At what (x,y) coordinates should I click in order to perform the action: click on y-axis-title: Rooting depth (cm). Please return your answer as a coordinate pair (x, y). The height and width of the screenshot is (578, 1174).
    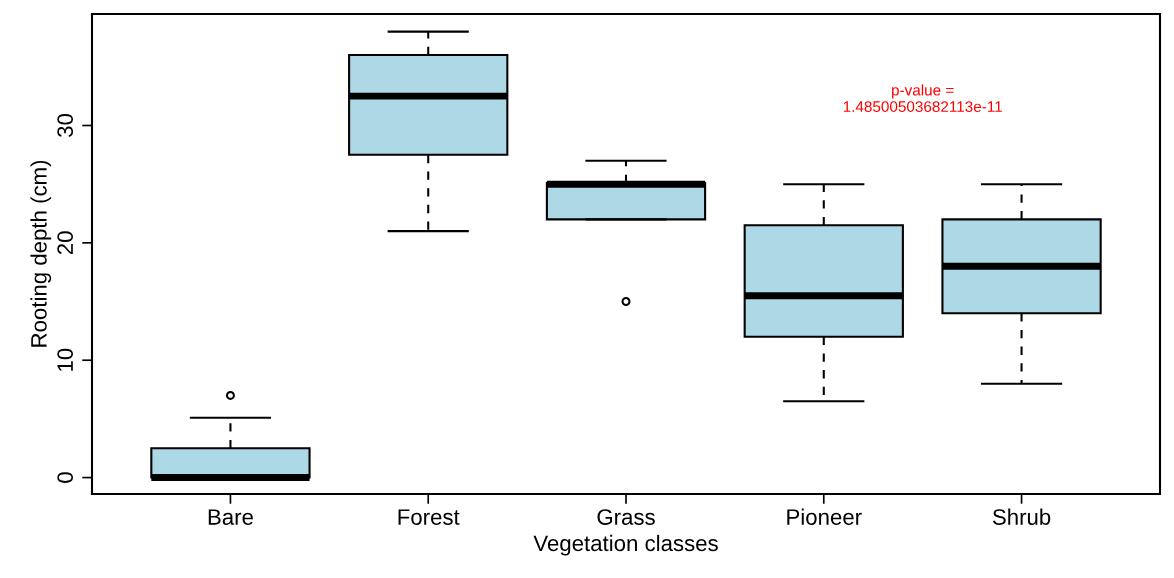
    Looking at the image, I should click on (41, 253).